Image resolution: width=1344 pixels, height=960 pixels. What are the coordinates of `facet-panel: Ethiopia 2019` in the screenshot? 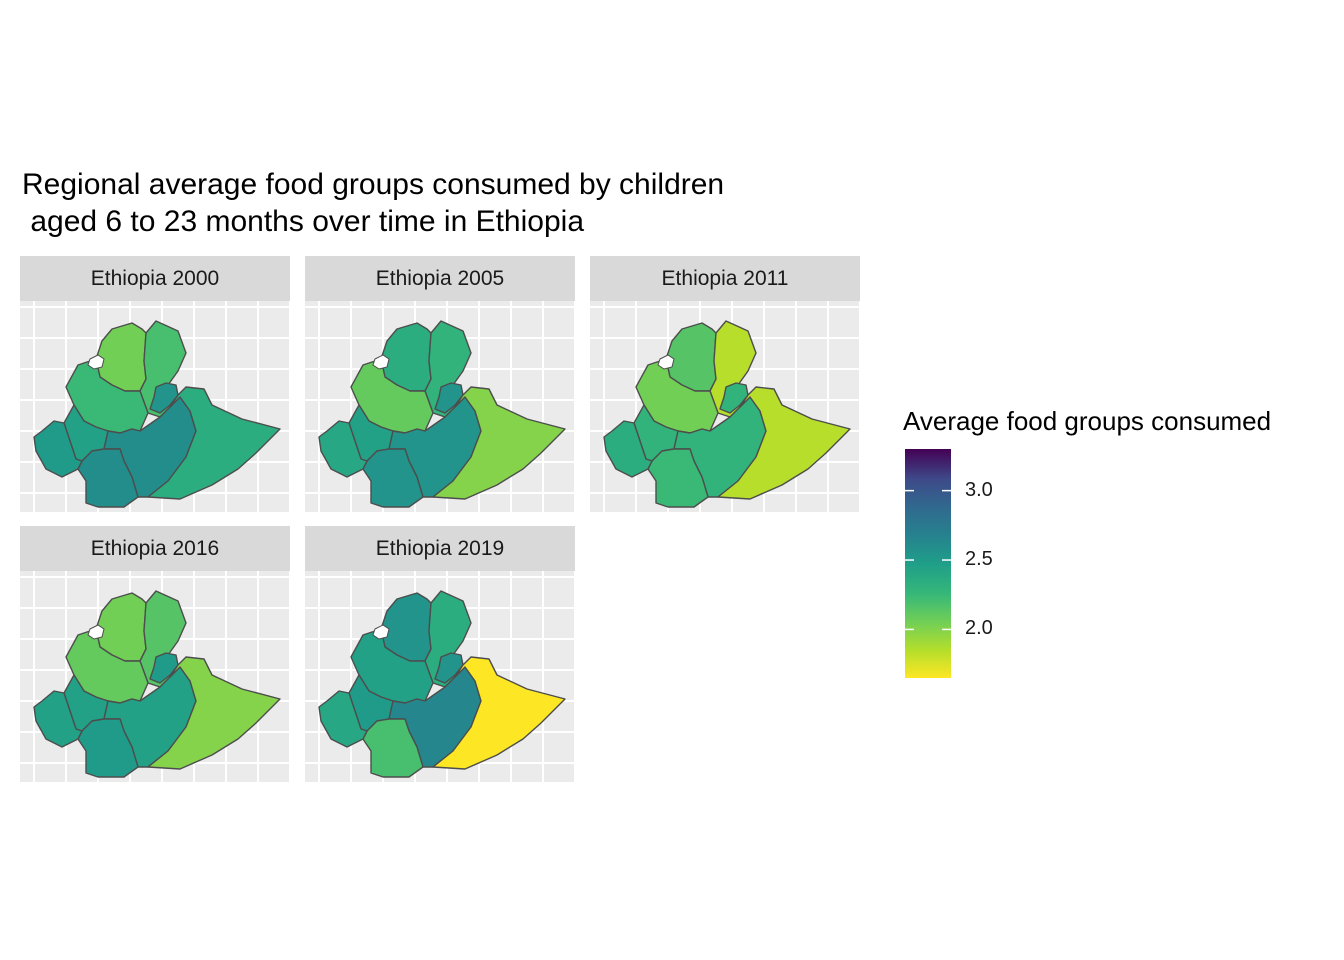 It's located at (440, 654).